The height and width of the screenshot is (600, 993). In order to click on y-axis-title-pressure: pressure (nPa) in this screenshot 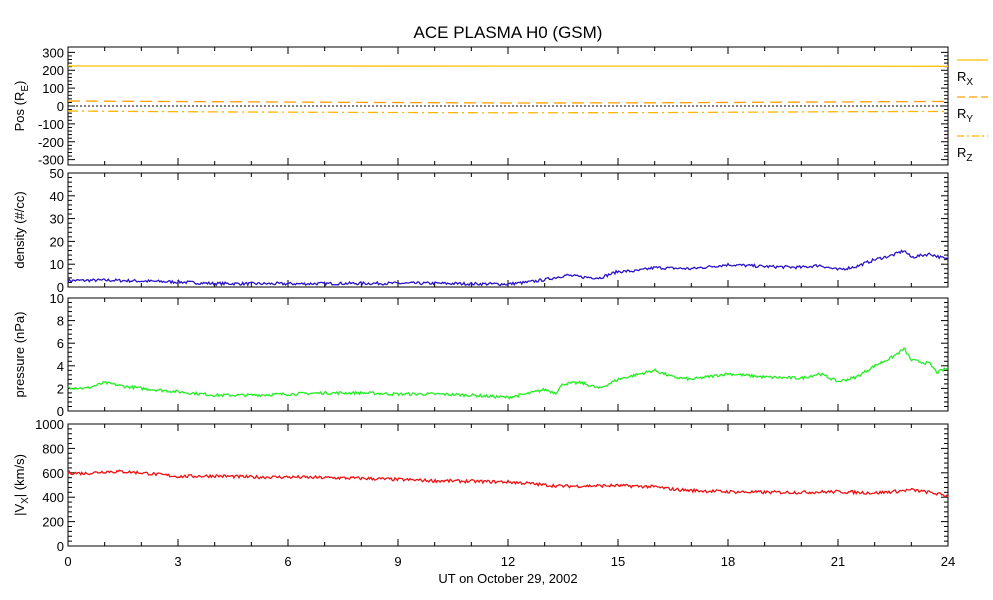, I will do `click(19, 355)`.